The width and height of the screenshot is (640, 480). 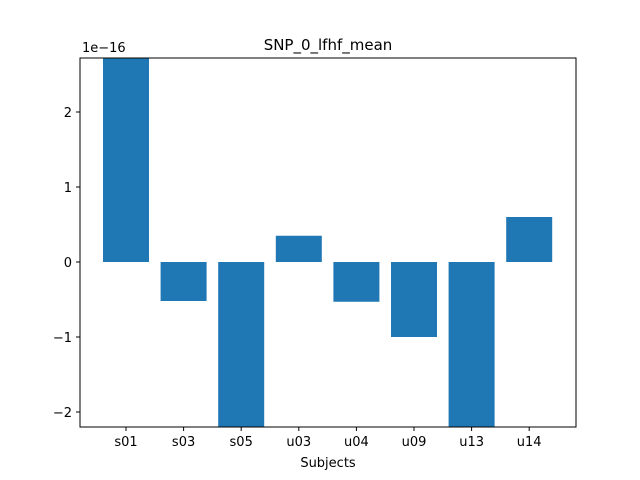 What do you see at coordinates (414, 442) in the screenshot?
I see `x-tick-label: u09` at bounding box center [414, 442].